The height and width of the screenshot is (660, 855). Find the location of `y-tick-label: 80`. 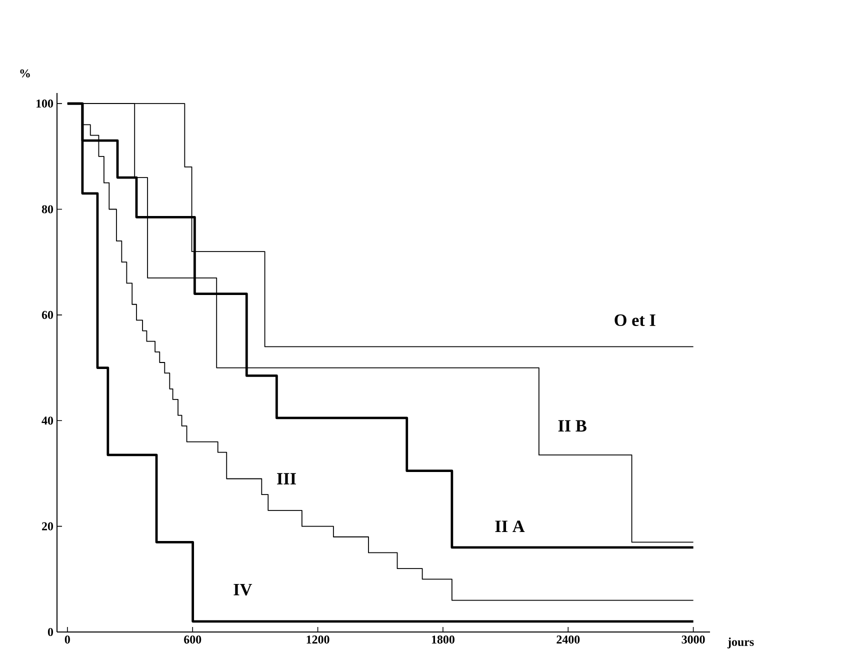

y-tick-label: 80 is located at coordinates (48, 209).